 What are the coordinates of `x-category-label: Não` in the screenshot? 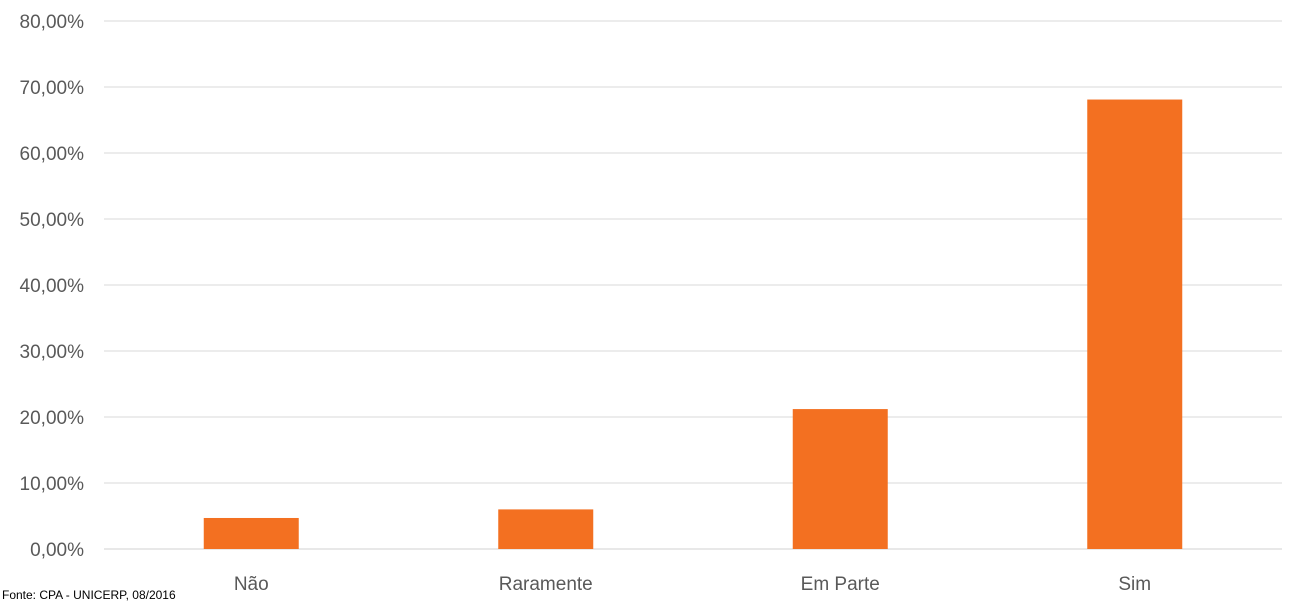 It's located at (251, 584).